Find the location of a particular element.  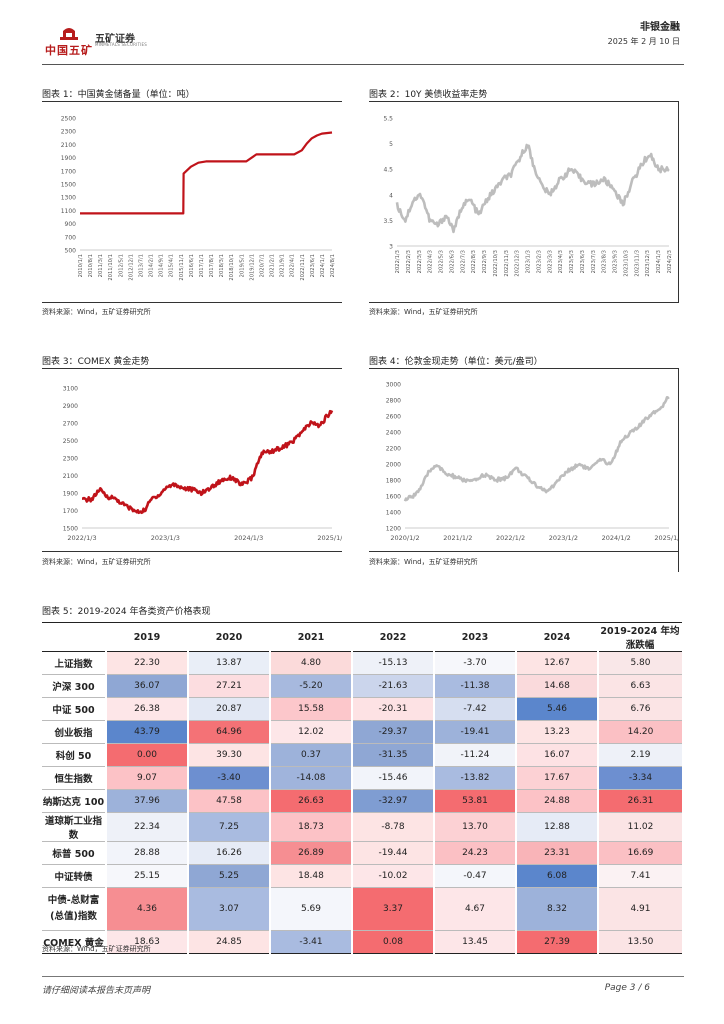

value-cell: -29.37 is located at coordinates (392, 732).